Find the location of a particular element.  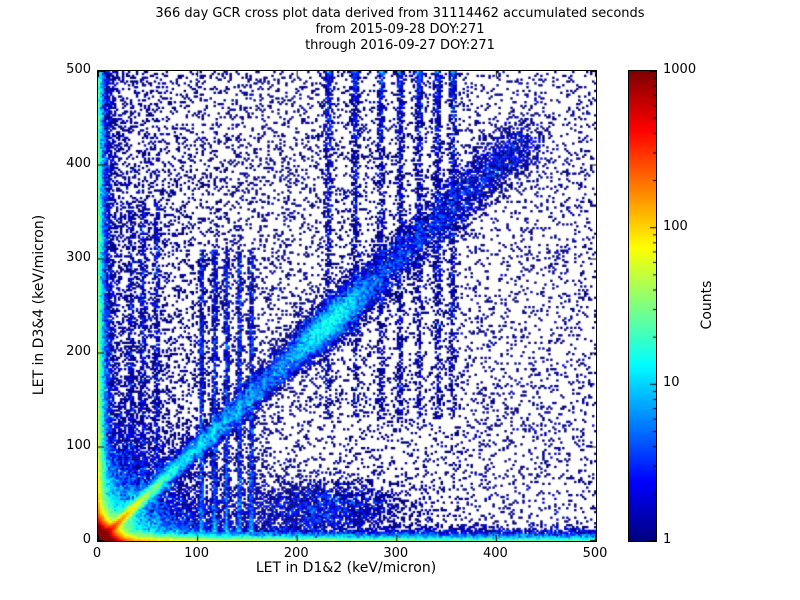

x-tick-label: 200 is located at coordinates (296, 553).